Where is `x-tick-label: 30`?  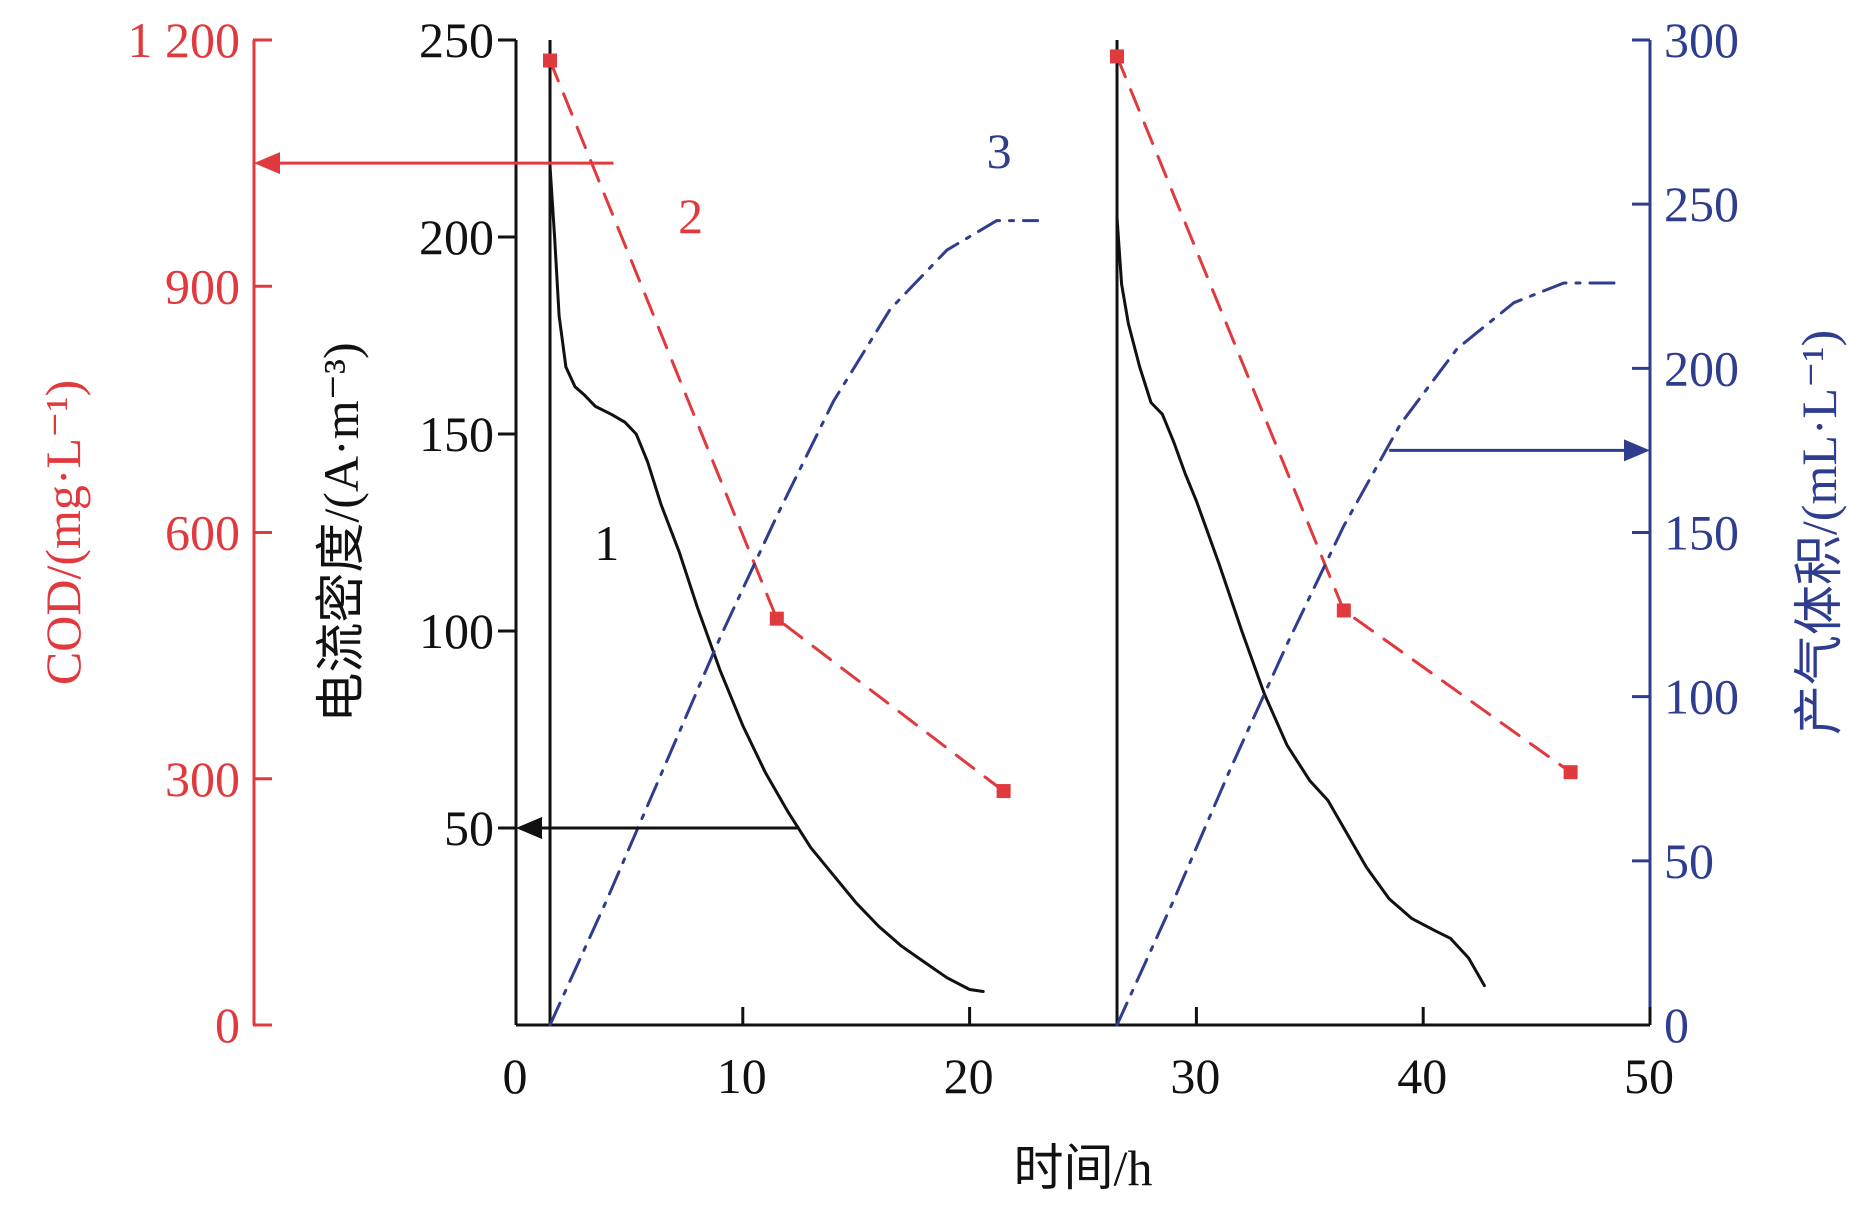 x-tick-label: 30 is located at coordinates (1195, 1076).